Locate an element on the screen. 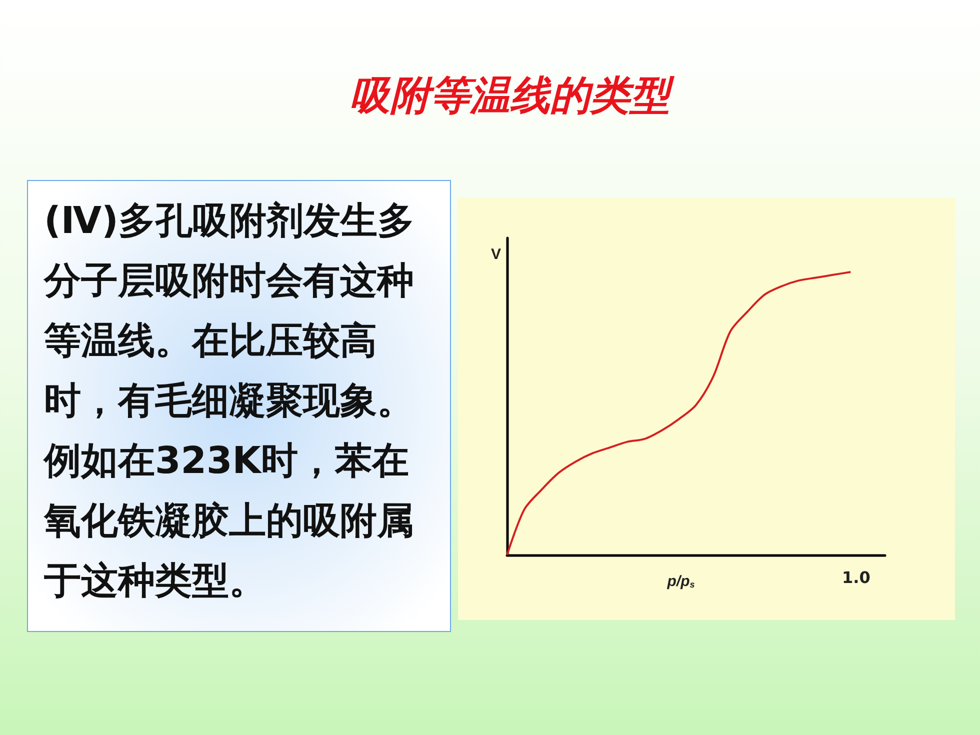 The height and width of the screenshot is (735, 980). chart-title: 吸附等温线的类型 is located at coordinates (512, 96).